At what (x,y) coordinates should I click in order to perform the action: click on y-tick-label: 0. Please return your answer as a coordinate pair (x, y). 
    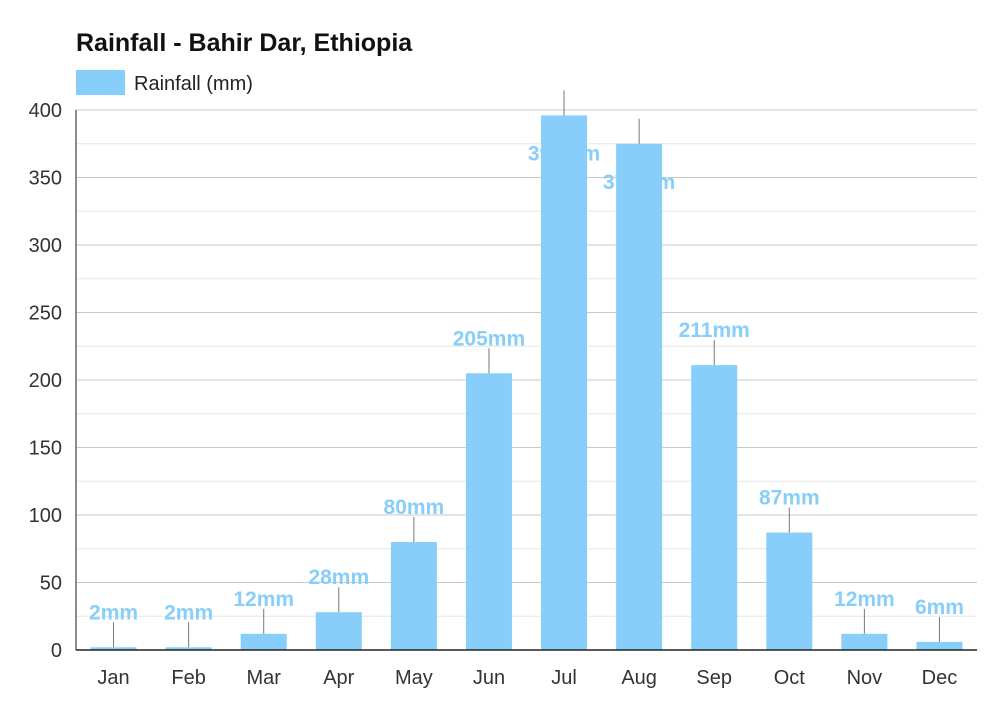
    Looking at the image, I should click on (56, 651).